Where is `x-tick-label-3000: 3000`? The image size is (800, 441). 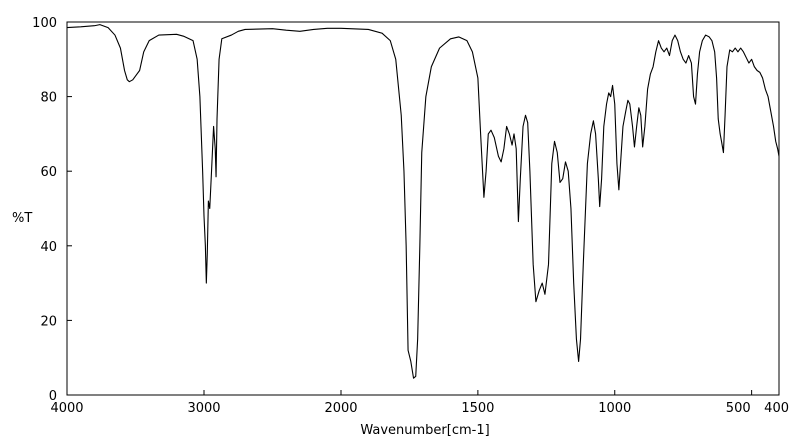 x-tick-label-3000: 3000 is located at coordinates (203, 408).